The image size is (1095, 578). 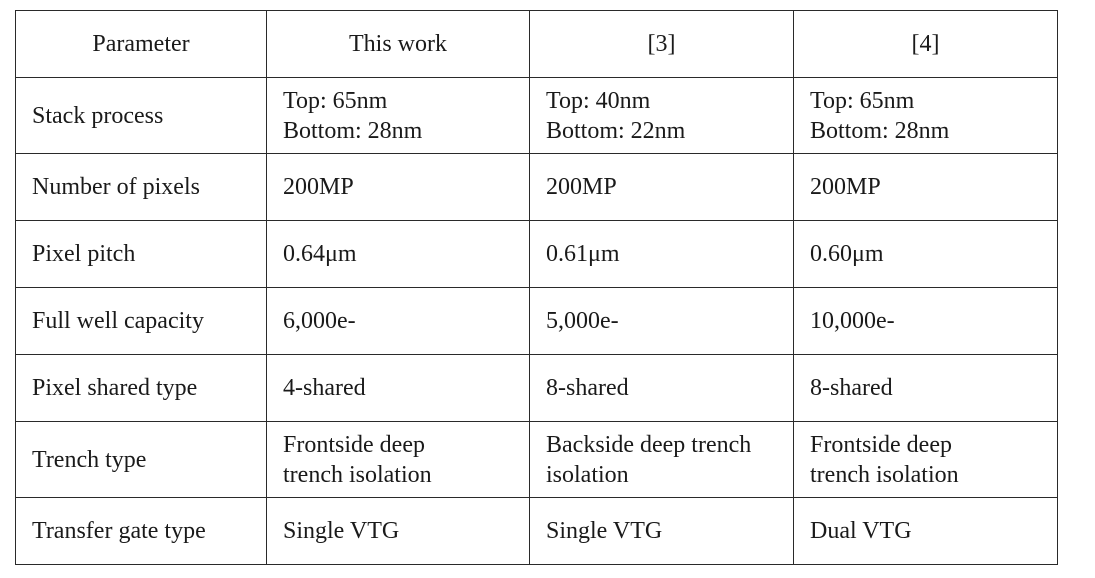 What do you see at coordinates (661, 321) in the screenshot?
I see `table-cell: 5,000e-` at bounding box center [661, 321].